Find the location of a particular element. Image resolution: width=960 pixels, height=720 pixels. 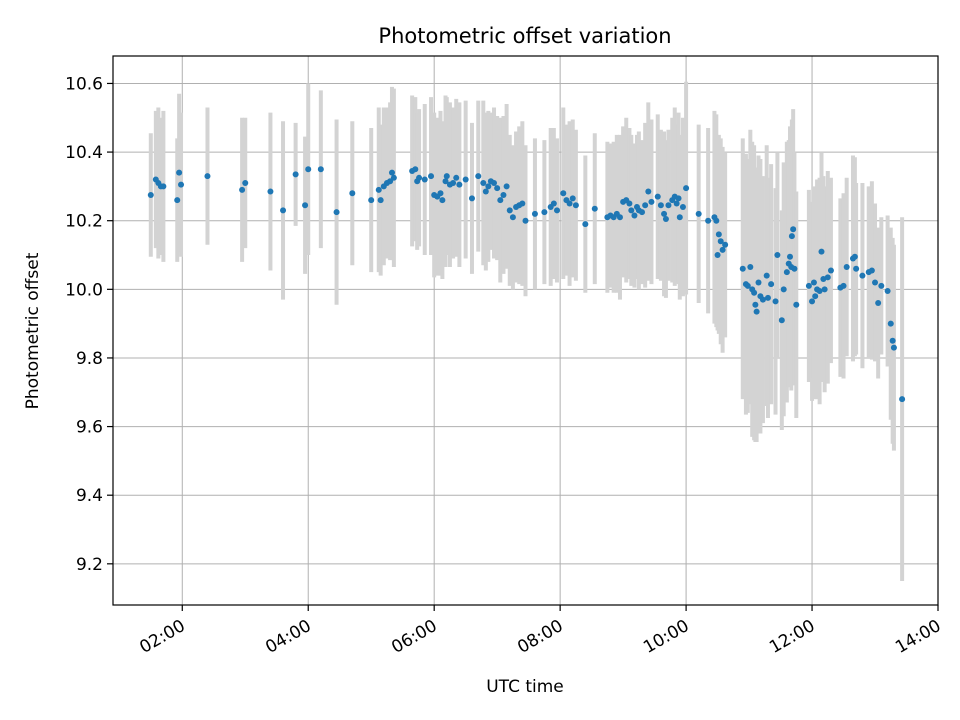

y-tick-label: 10.2 is located at coordinates (84, 222).